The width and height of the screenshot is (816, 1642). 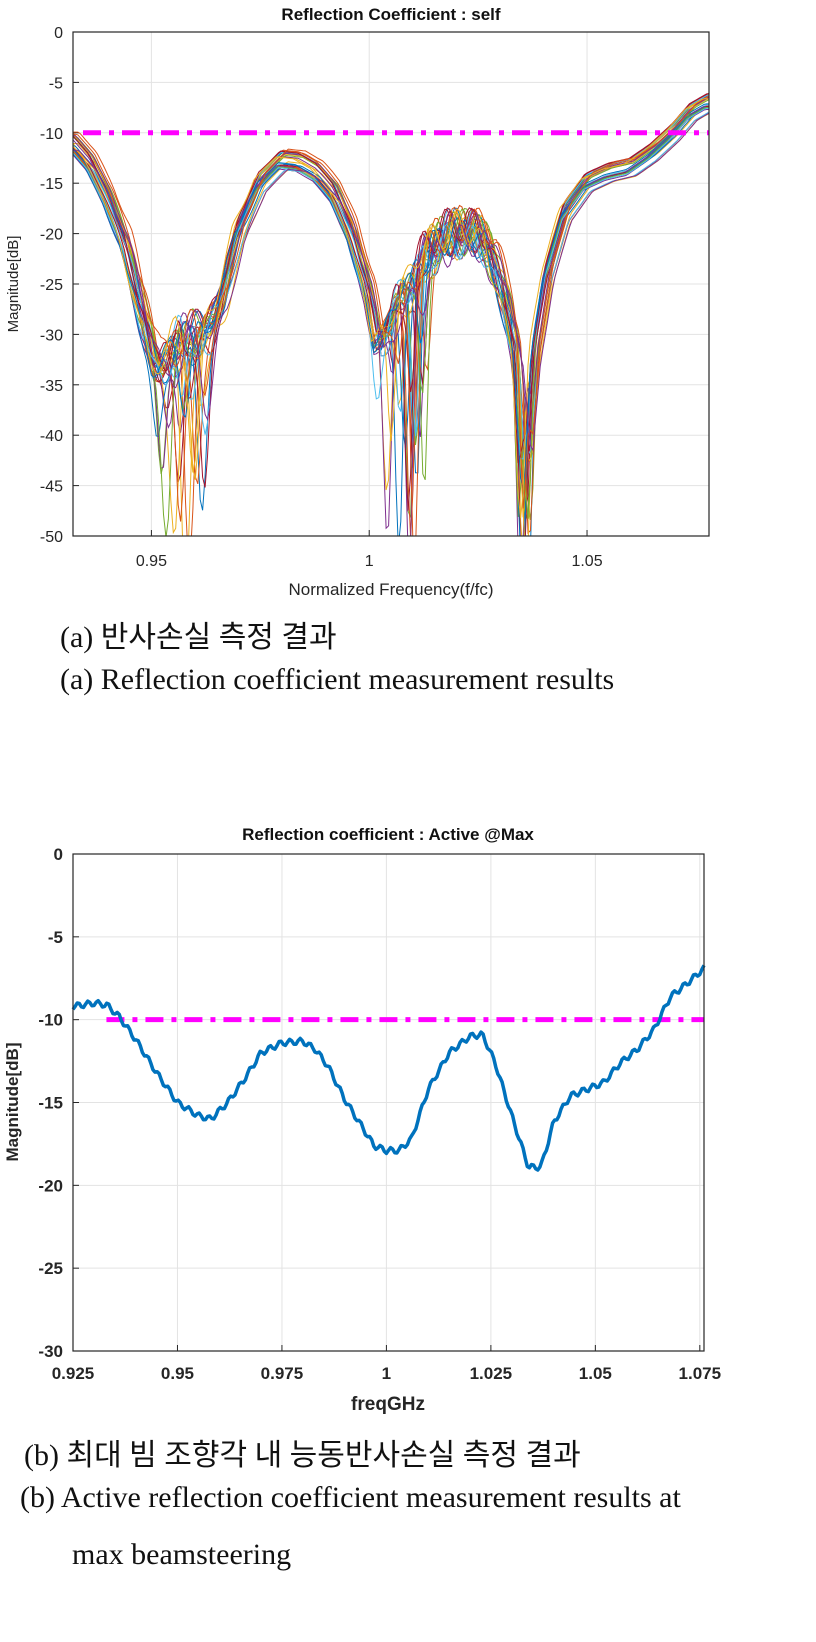 I want to click on a-y-tick-label: -15, so click(x=51, y=184).